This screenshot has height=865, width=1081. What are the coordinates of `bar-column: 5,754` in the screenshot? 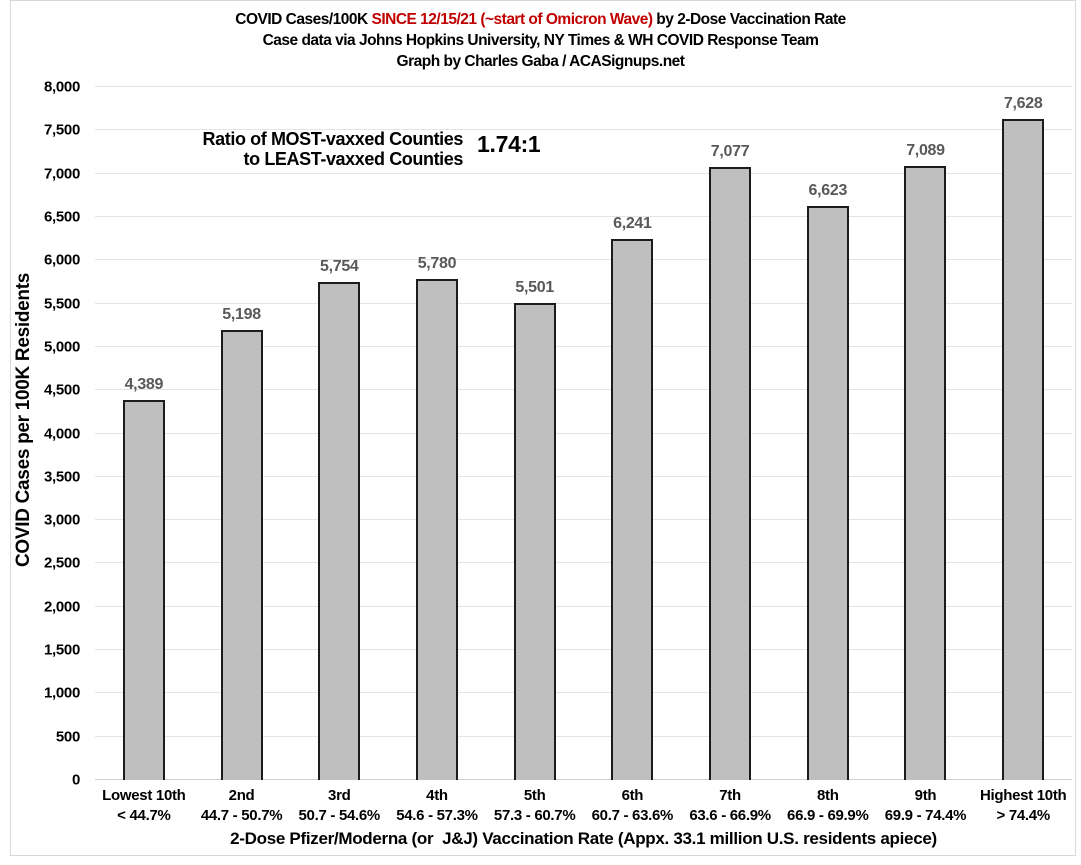 It's located at (339, 433).